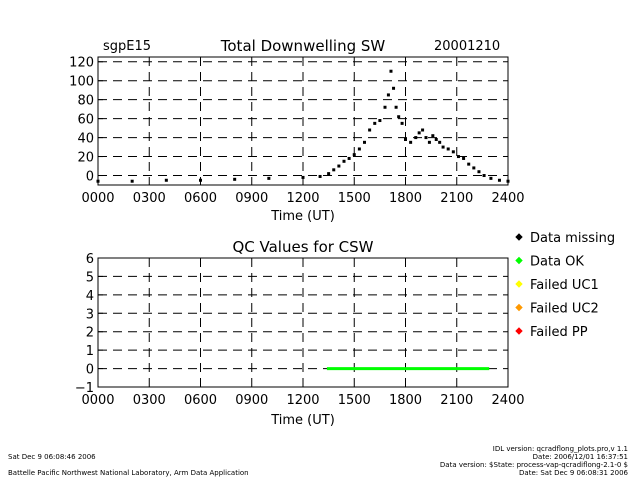 Image resolution: width=640 pixels, height=480 pixels. I want to click on chart-1-xtick-label: 2100, so click(456, 198).